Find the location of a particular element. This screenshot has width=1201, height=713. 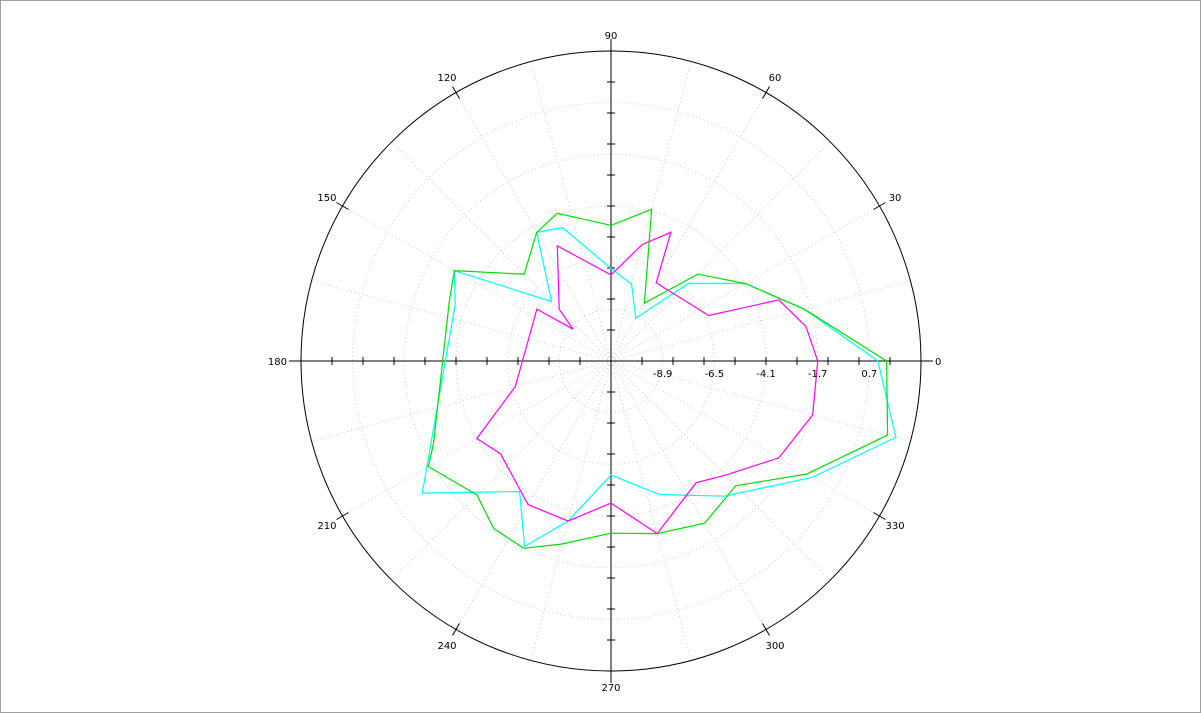

angle-label: 30 is located at coordinates (895, 198).